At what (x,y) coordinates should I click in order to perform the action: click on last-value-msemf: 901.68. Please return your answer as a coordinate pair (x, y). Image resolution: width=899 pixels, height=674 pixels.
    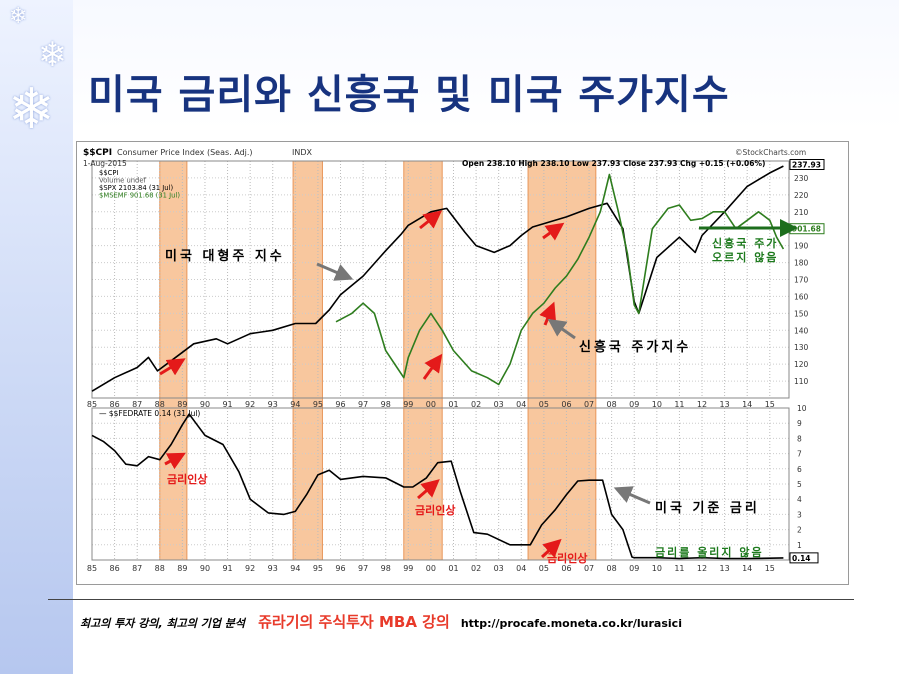
    Looking at the image, I should click on (806, 229).